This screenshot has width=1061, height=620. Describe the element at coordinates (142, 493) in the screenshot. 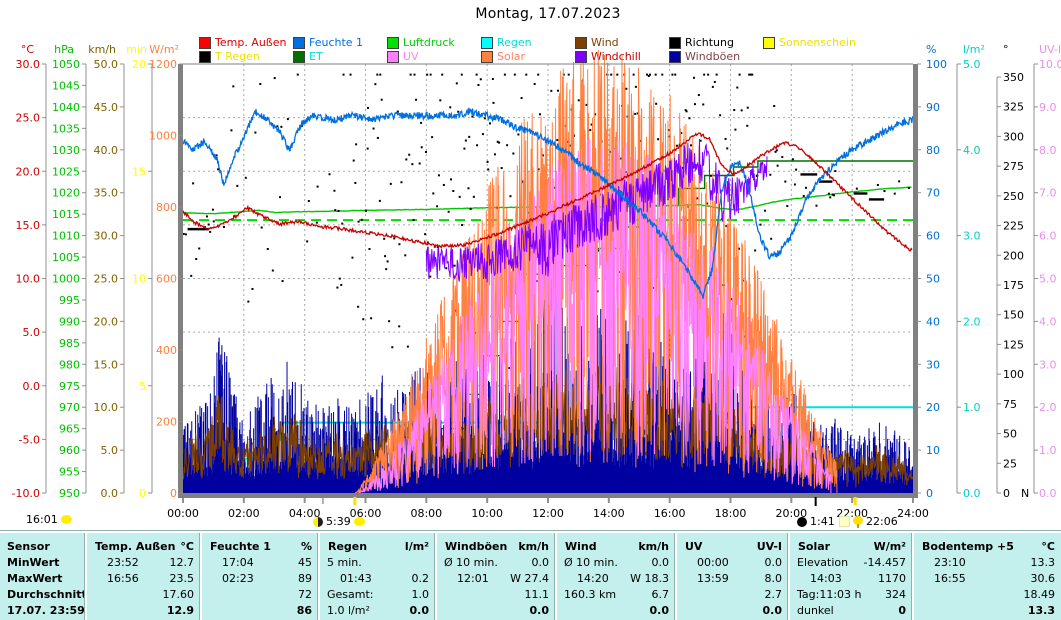

I see `svg-text: 0` at that location.